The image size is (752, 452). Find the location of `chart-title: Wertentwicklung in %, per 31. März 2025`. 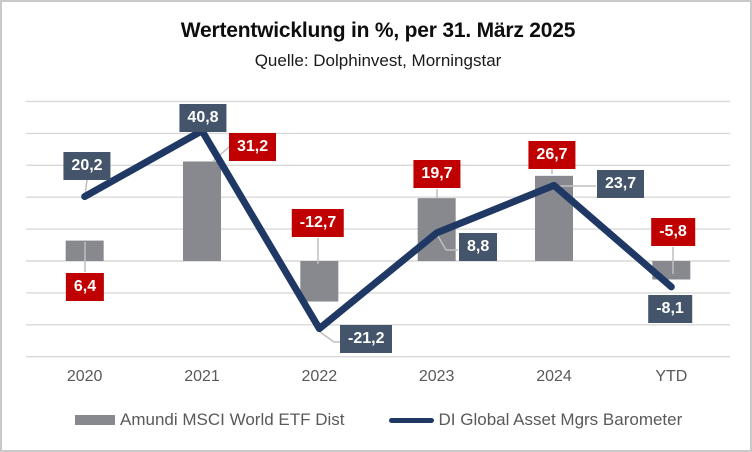

chart-title: Wertentwicklung in %, per 31. März 2025 is located at coordinates (378, 30).